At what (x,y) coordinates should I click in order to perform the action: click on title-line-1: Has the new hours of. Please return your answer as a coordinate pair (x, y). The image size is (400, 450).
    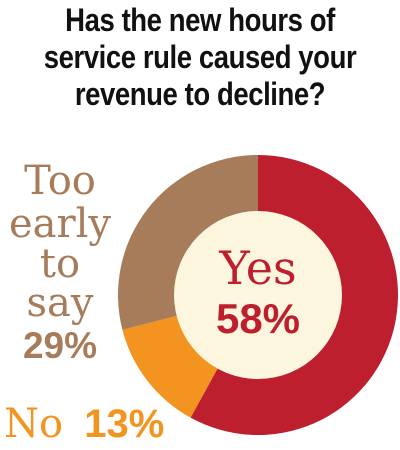
    Looking at the image, I should click on (200, 20).